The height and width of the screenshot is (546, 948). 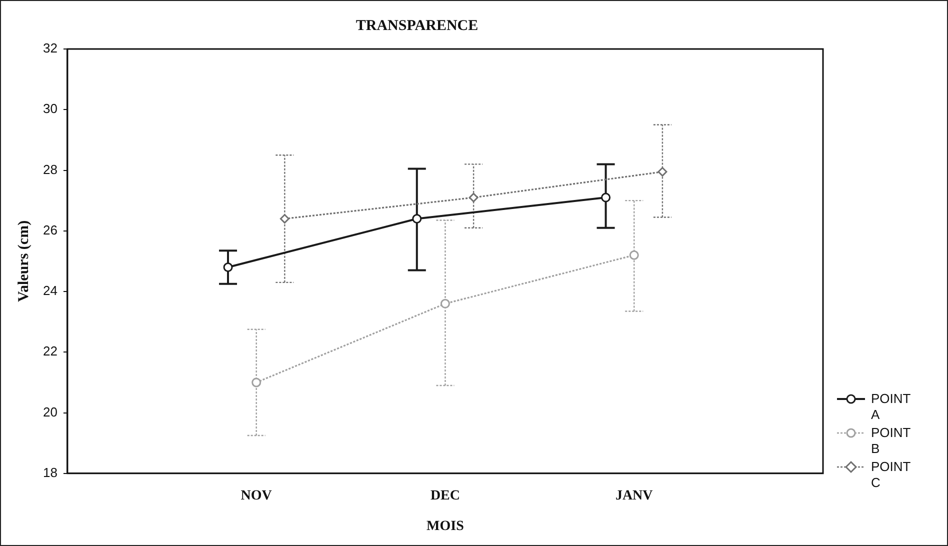 What do you see at coordinates (417, 26) in the screenshot?
I see `chart-title: TRANSPARENCE` at bounding box center [417, 26].